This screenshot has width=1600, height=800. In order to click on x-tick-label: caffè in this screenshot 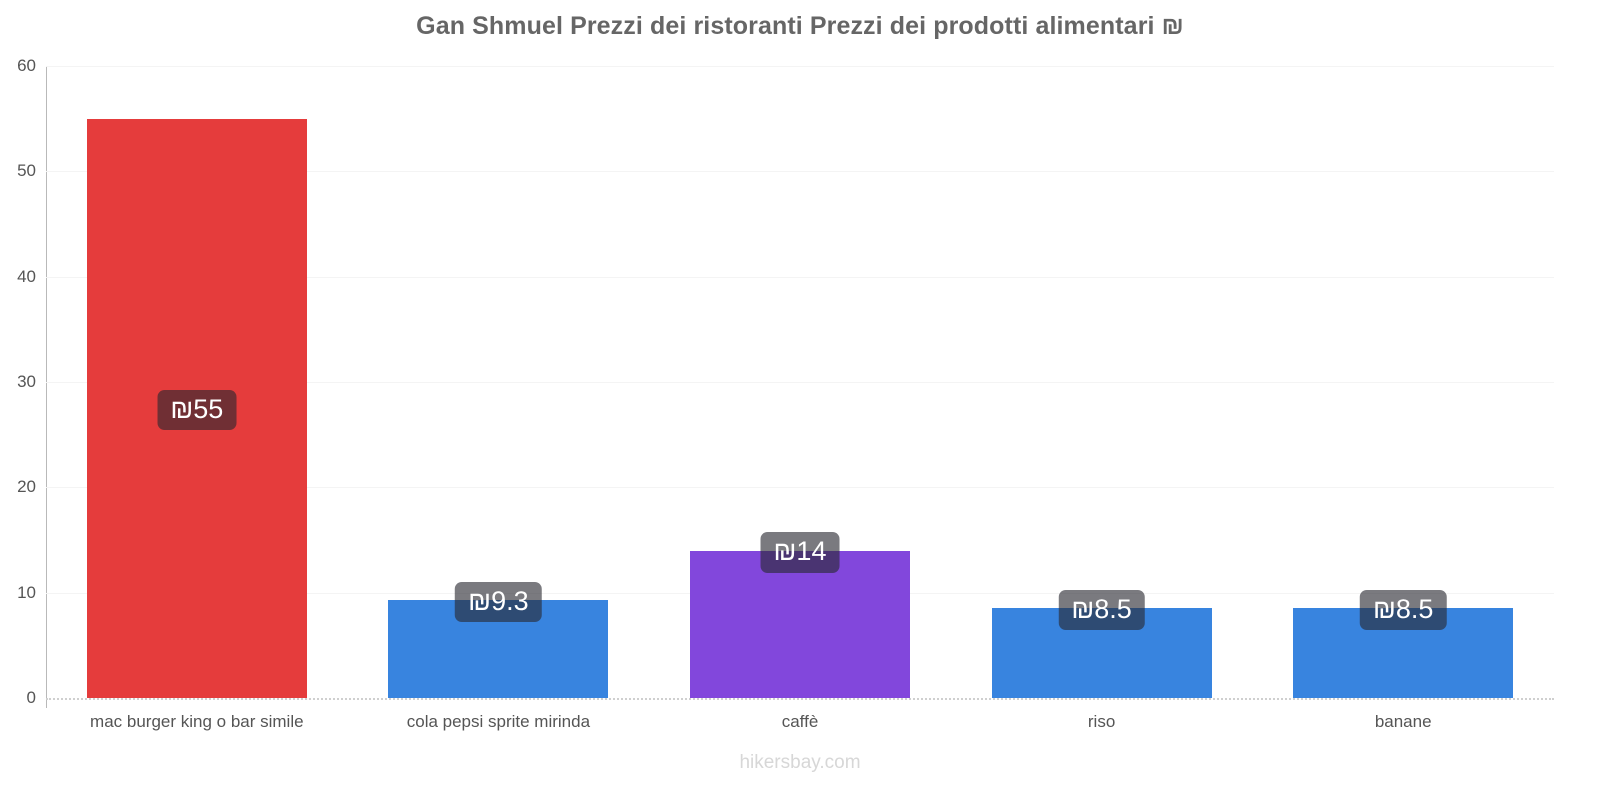, I will do `click(800, 721)`.